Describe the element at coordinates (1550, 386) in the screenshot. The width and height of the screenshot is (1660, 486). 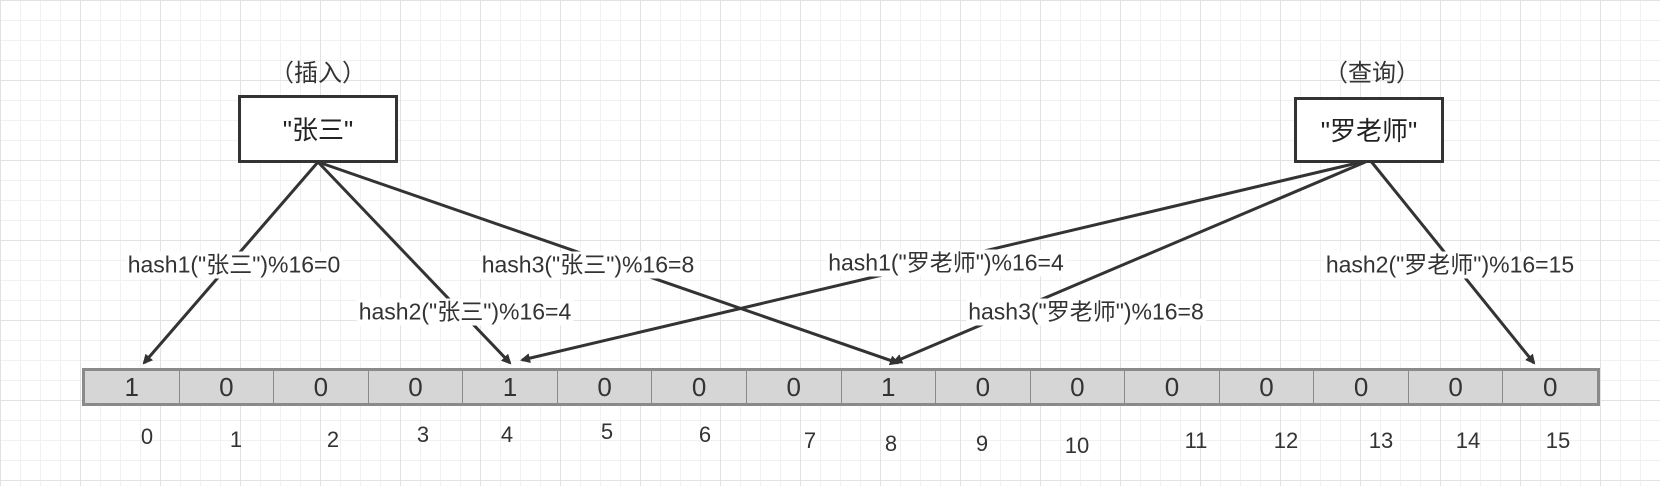
I see `bit-cell-15: 0` at that location.